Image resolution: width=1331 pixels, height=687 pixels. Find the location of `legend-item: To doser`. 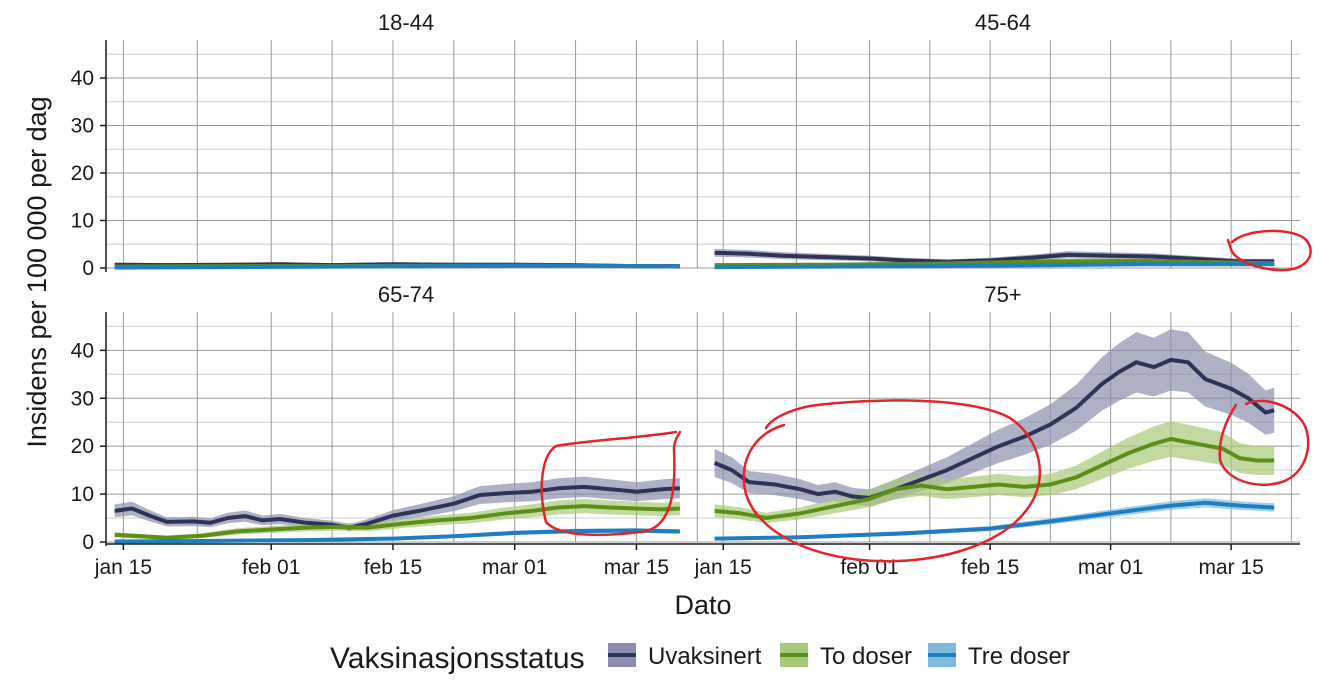

legend-item: To doser is located at coordinates (846, 656).